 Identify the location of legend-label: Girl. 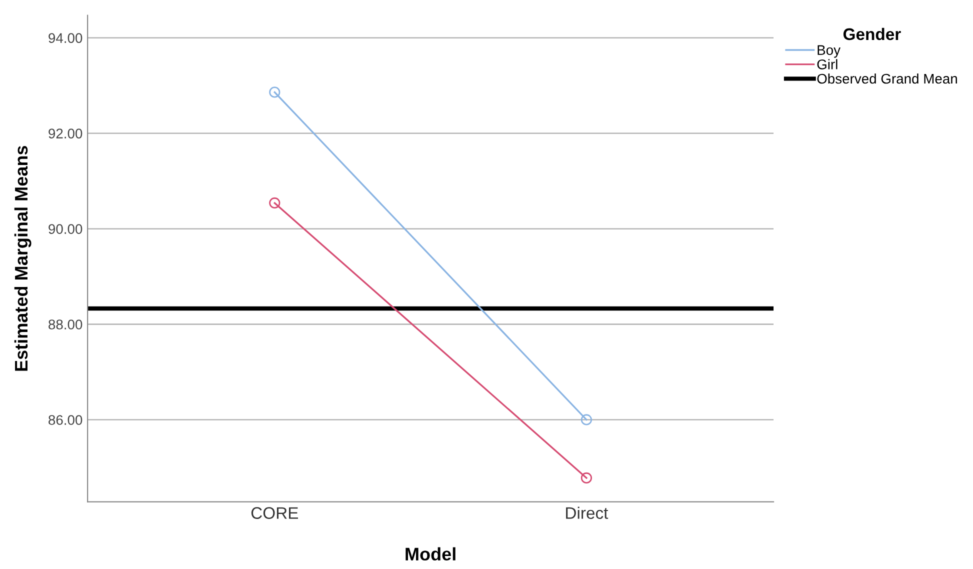
(827, 64).